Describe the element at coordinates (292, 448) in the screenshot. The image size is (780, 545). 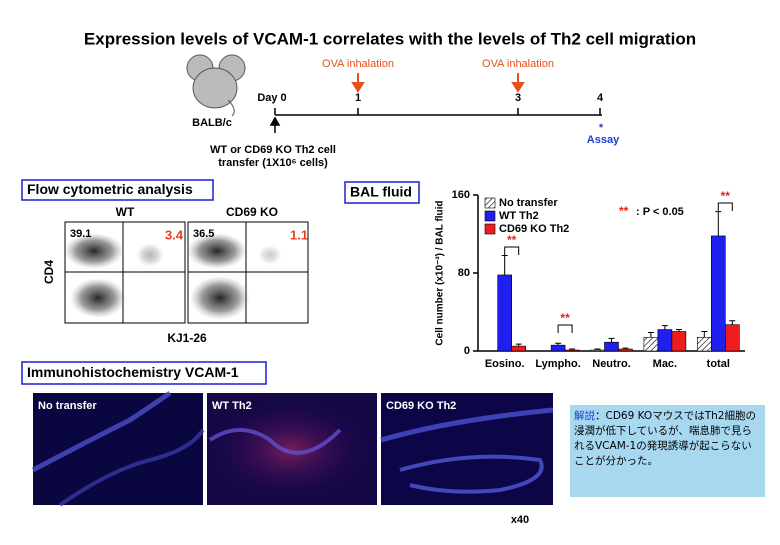
I see `micrographs` at that location.